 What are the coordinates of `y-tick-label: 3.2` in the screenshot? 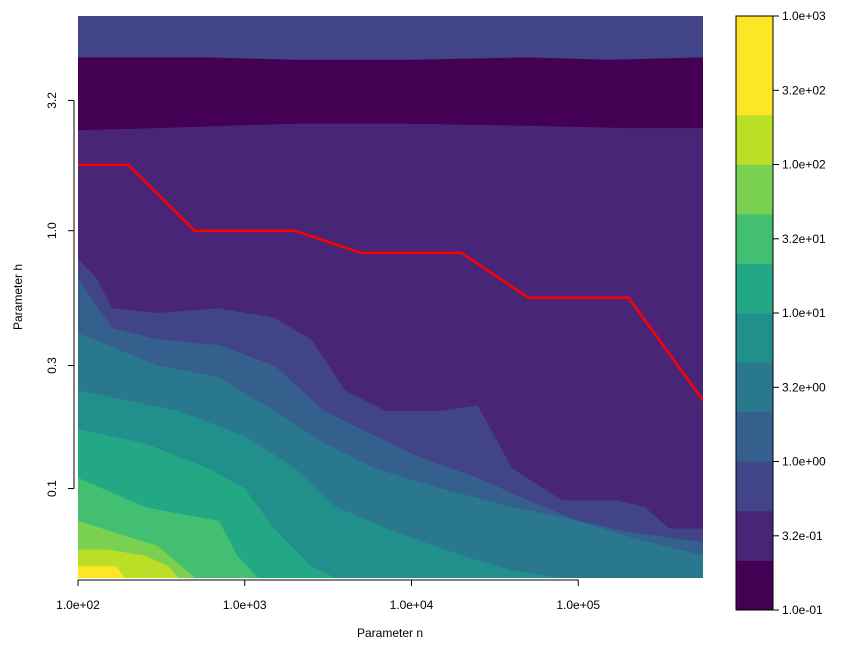 It's located at (52, 100).